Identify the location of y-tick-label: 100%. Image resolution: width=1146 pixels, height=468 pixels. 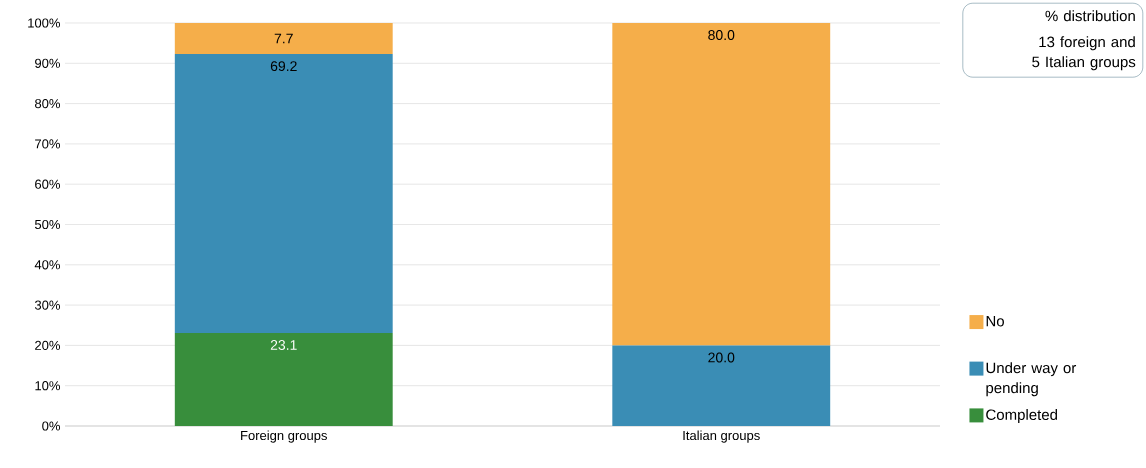
(44, 23).